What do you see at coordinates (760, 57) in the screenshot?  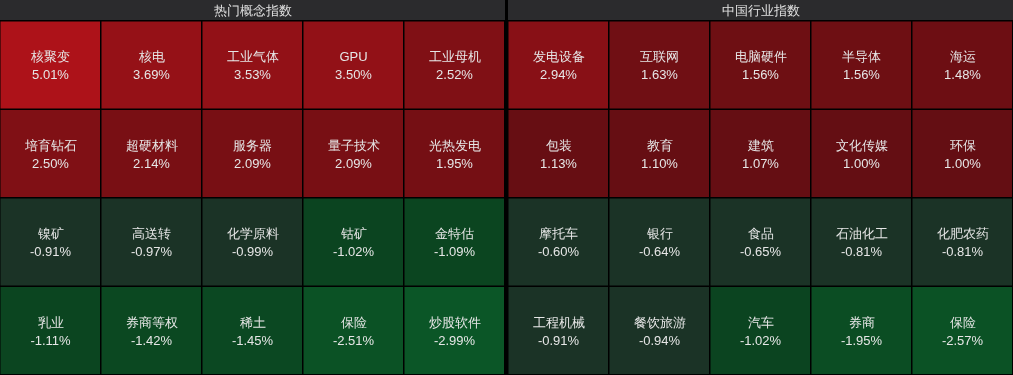 I see `category-label: 电脑硬件` at bounding box center [760, 57].